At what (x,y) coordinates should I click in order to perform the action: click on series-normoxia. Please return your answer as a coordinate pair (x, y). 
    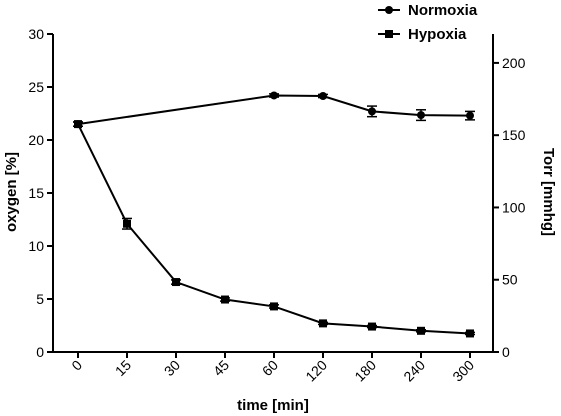
    Looking at the image, I should click on (274, 110).